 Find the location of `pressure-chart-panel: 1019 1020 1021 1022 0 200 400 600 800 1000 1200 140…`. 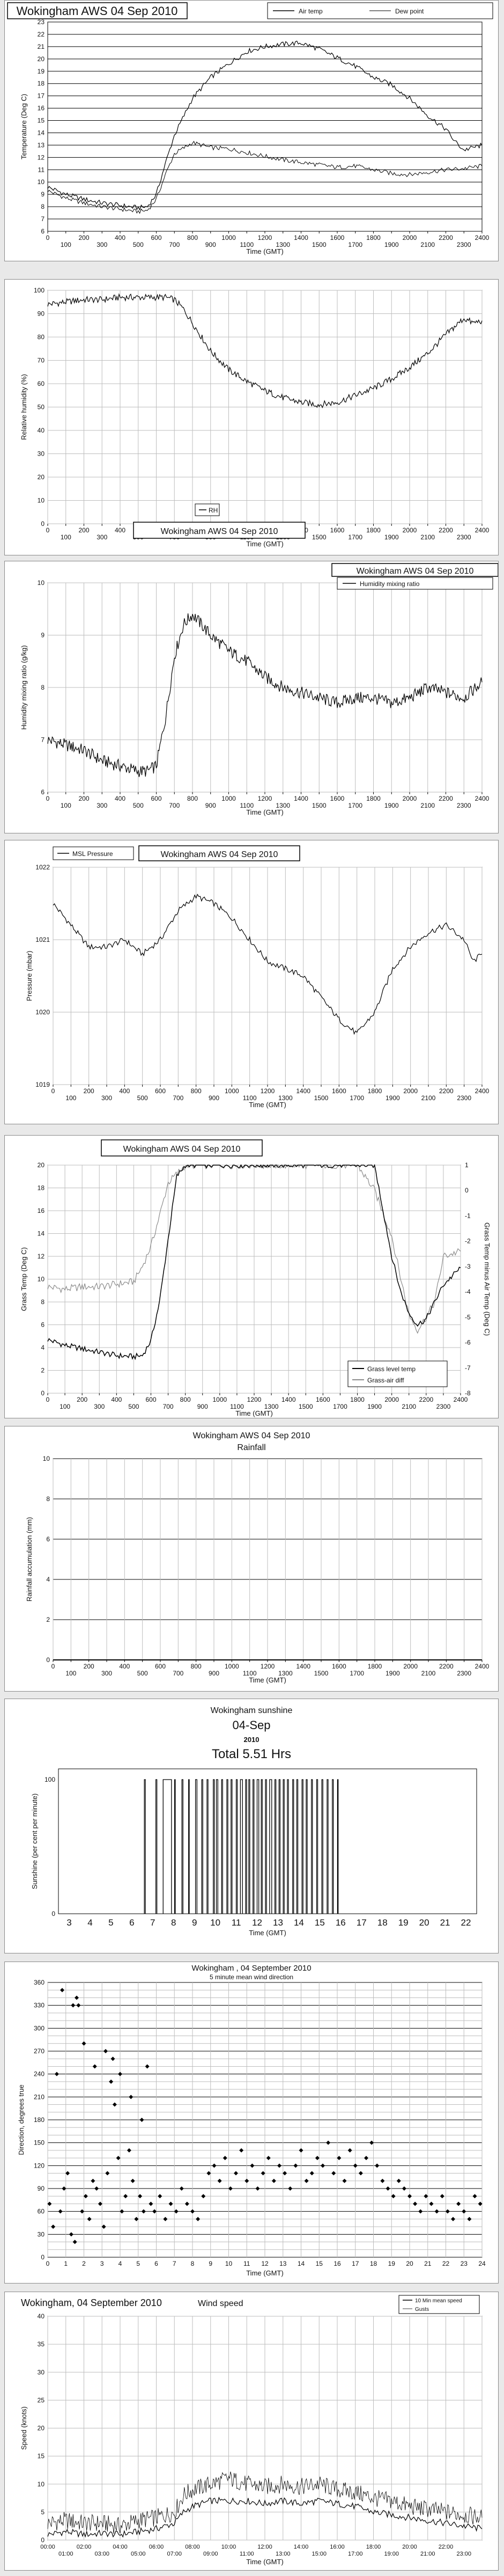

pressure-chart-panel: 1019 1020 1021 1022 0 200 400 600 800 1000 1200 140… is located at coordinates (251, 982).